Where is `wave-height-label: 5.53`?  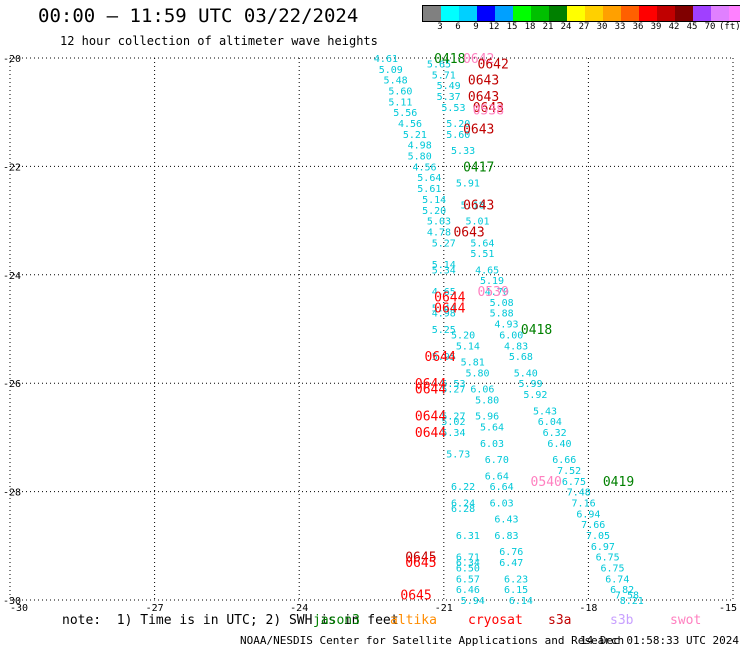
wave-height-label: 5.53 is located at coordinates (453, 108).